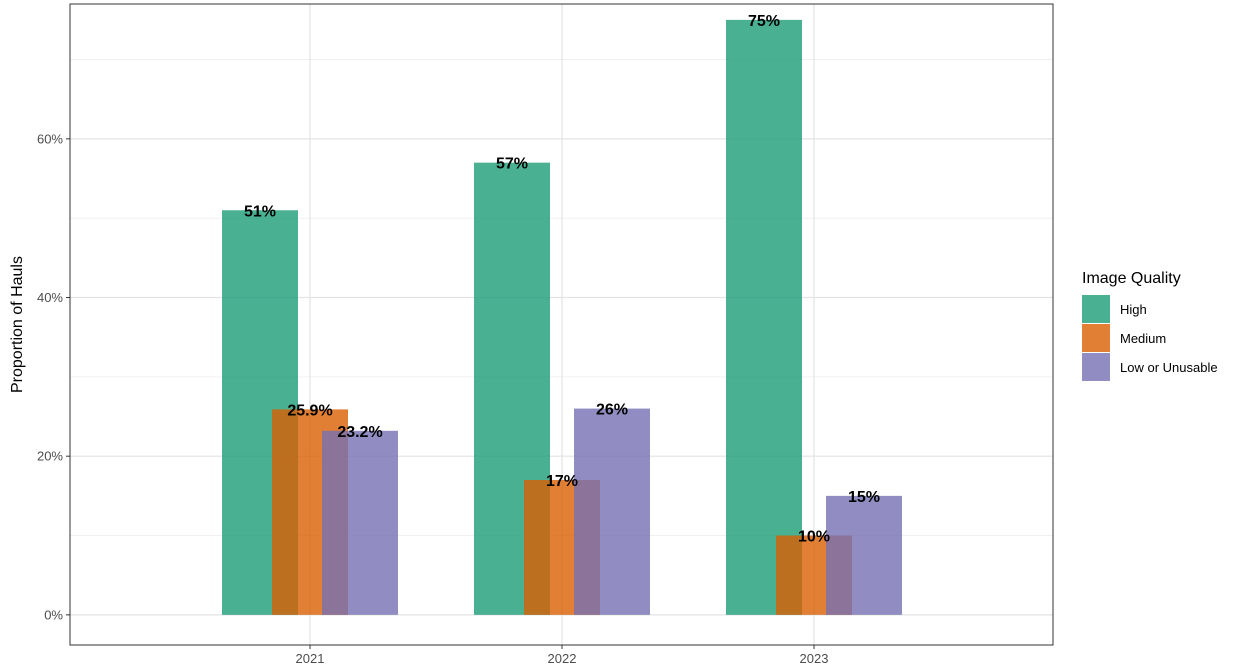 Image resolution: width=1242 pixels, height=670 pixels. I want to click on legend-label-high: High, so click(1133, 309).